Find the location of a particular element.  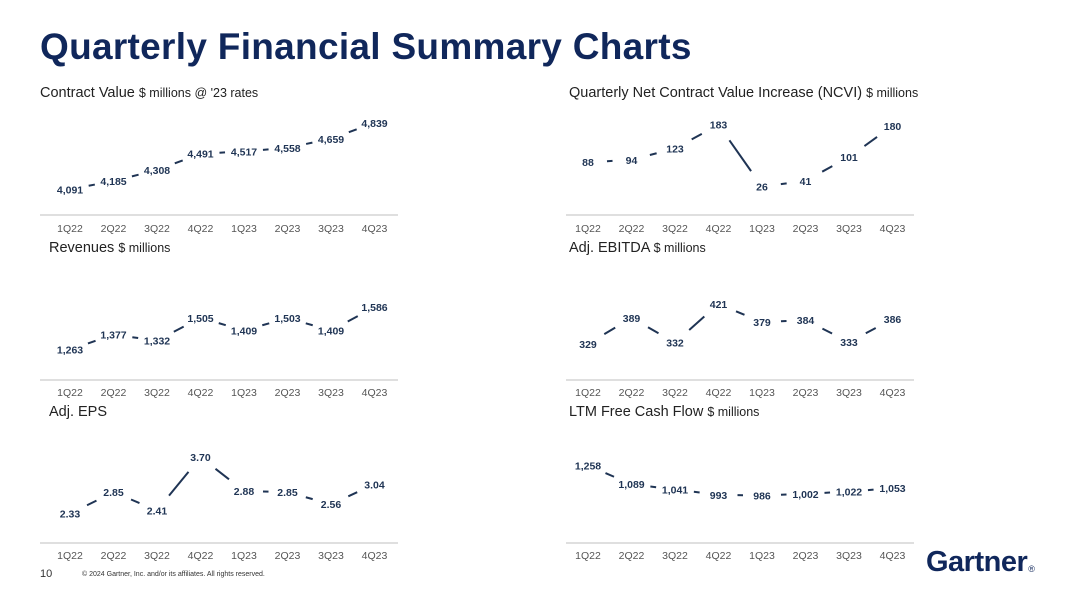

chart-title: Adj. EPS is located at coordinates (78, 412).